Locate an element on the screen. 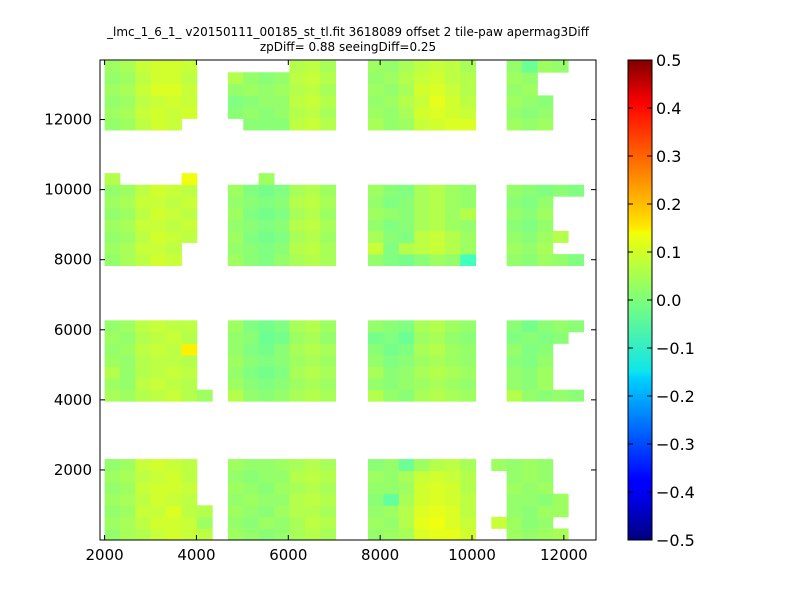  colorbar-tick-label: 0.2 is located at coordinates (668, 204).